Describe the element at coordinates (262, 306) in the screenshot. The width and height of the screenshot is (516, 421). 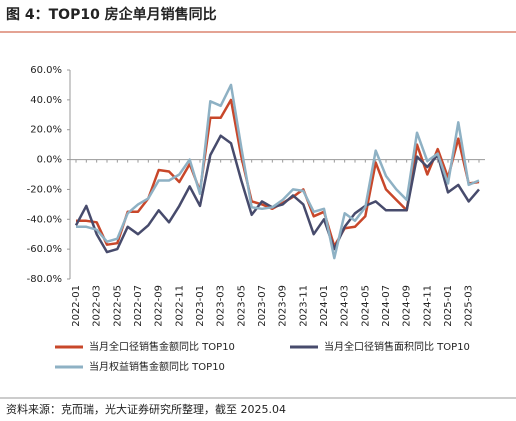
I see `x-tick-label: 2023-07` at that location.